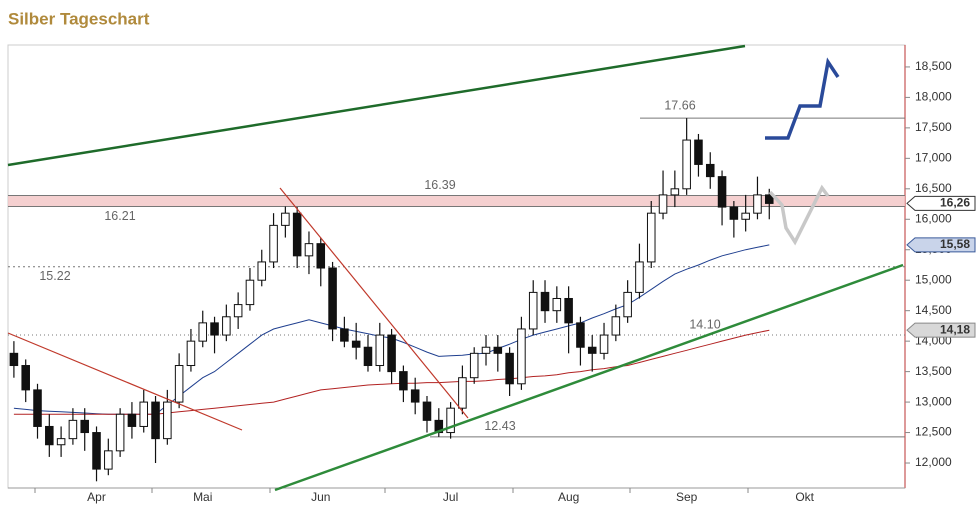 The image size is (980, 522). What do you see at coordinates (933, 462) in the screenshot?
I see `y-tick-label: 12,000` at bounding box center [933, 462].